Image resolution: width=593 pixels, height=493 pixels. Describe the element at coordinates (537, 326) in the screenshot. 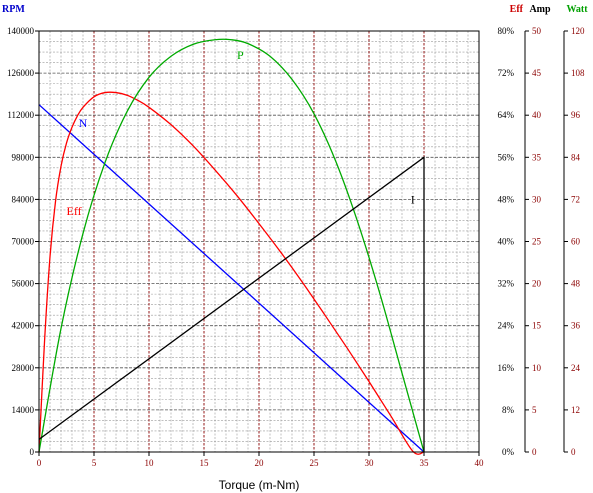

I see `amp-tick-label: 15` at that location.